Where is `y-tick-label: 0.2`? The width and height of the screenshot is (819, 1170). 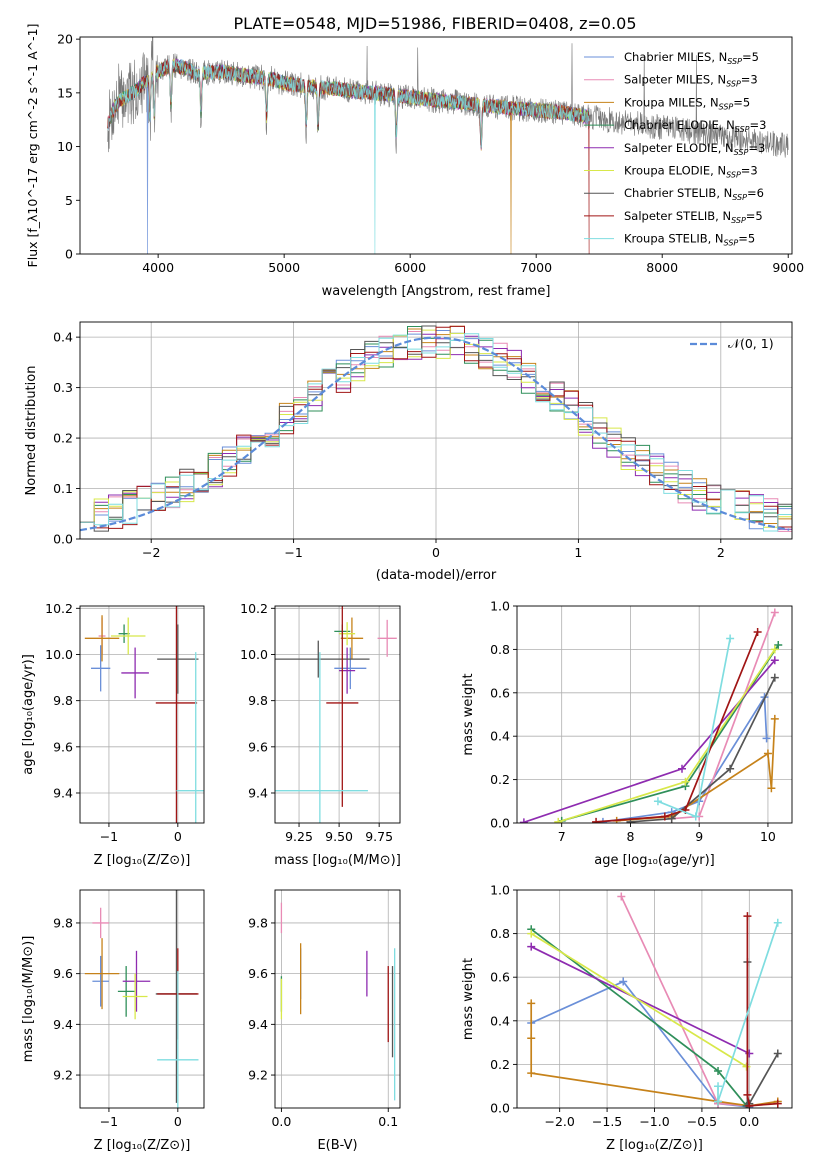
y-tick-label: 0.2 is located at coordinates (500, 1064).